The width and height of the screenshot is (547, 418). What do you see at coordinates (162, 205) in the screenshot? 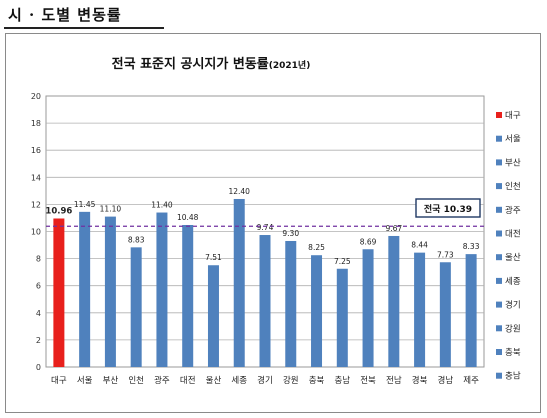
I see `data-label: 11.40` at bounding box center [162, 205].